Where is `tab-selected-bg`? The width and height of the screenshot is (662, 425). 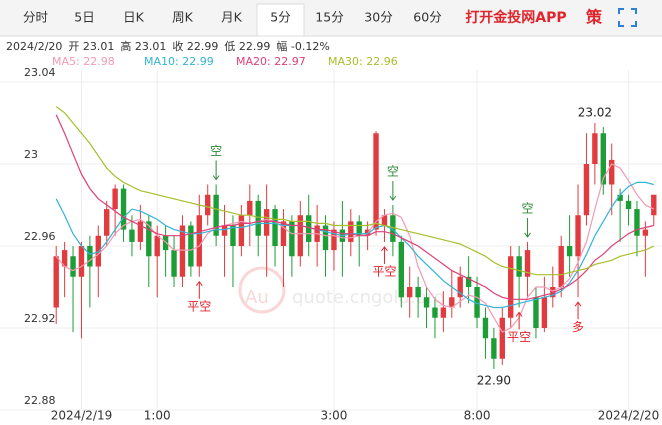
tab-selected-bg is located at coordinates (280, 20).